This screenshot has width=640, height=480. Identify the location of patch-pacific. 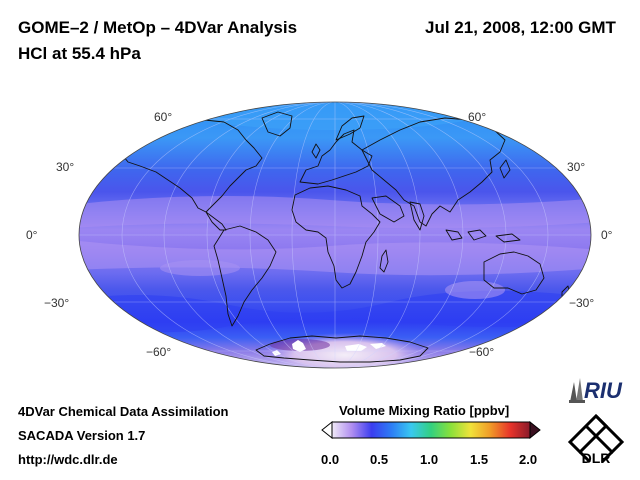
(200, 268).